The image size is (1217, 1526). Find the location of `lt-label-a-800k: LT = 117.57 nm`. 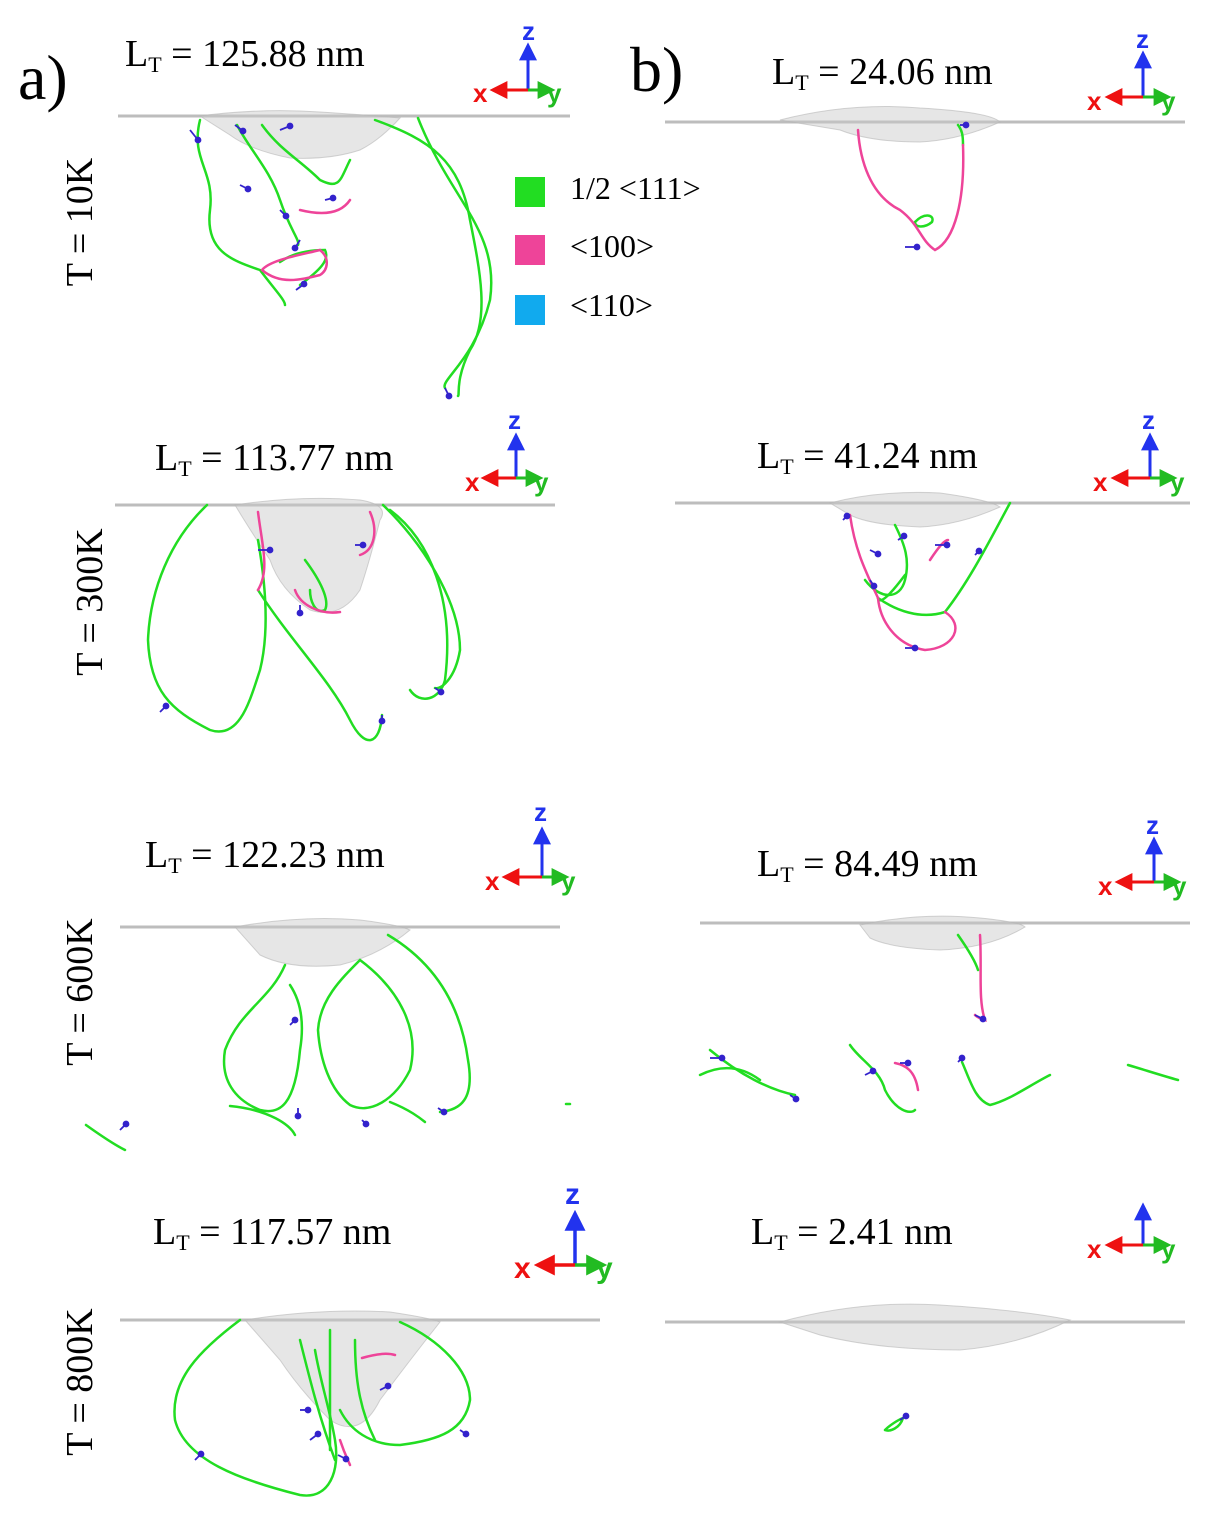

lt-label-a-800k: LT = 117.57 nm is located at coordinates (272, 1233).